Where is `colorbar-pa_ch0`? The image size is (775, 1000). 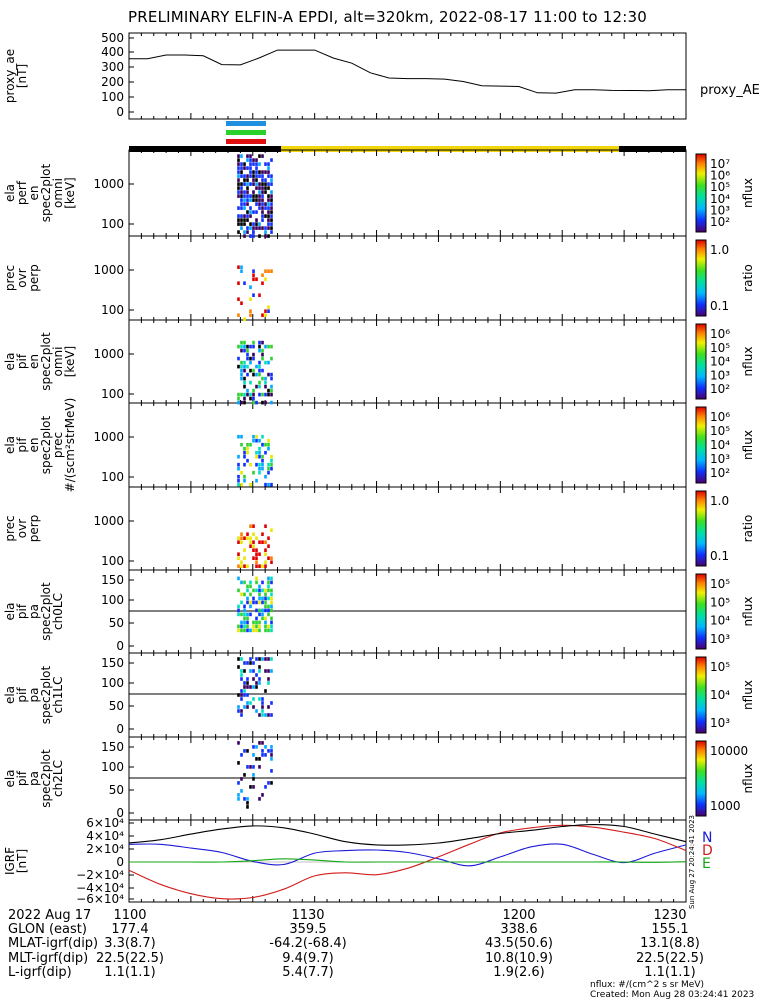
colorbar-pa_ch0 is located at coordinates (701, 611).